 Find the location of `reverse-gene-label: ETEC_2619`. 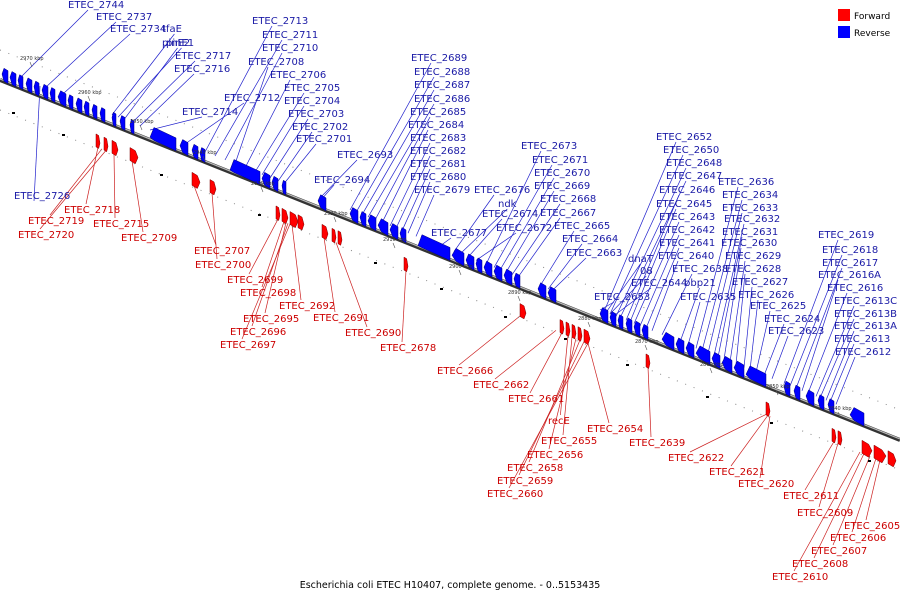

reverse-gene-label: ETEC_2619 is located at coordinates (846, 235).